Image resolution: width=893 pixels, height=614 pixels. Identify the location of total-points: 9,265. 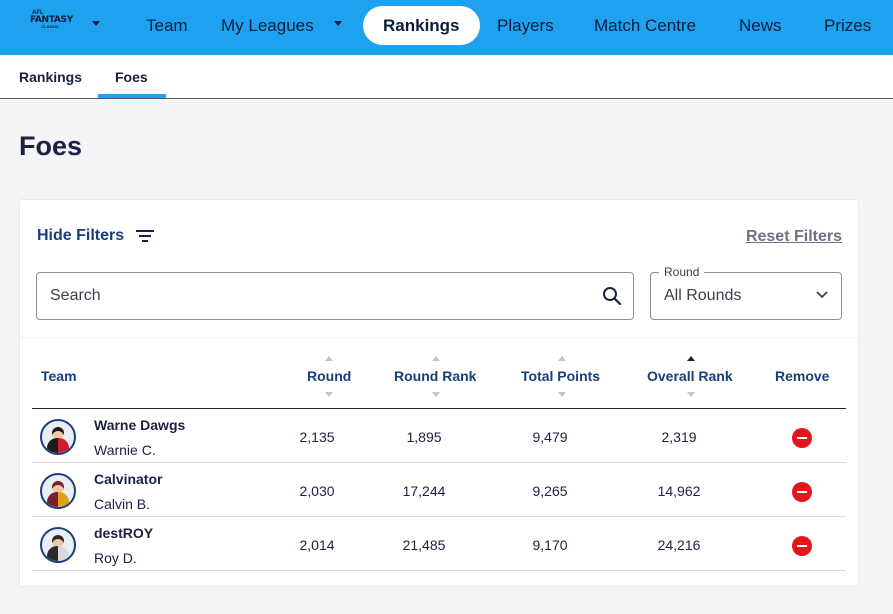
(550, 491).